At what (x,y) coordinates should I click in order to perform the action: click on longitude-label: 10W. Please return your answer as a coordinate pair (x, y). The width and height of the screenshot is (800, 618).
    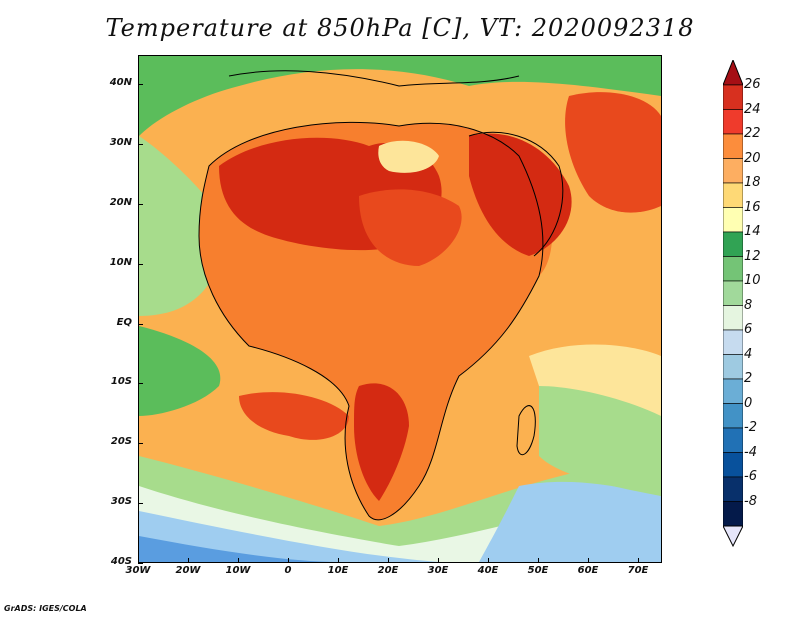
    Looking at the image, I should click on (238, 570).